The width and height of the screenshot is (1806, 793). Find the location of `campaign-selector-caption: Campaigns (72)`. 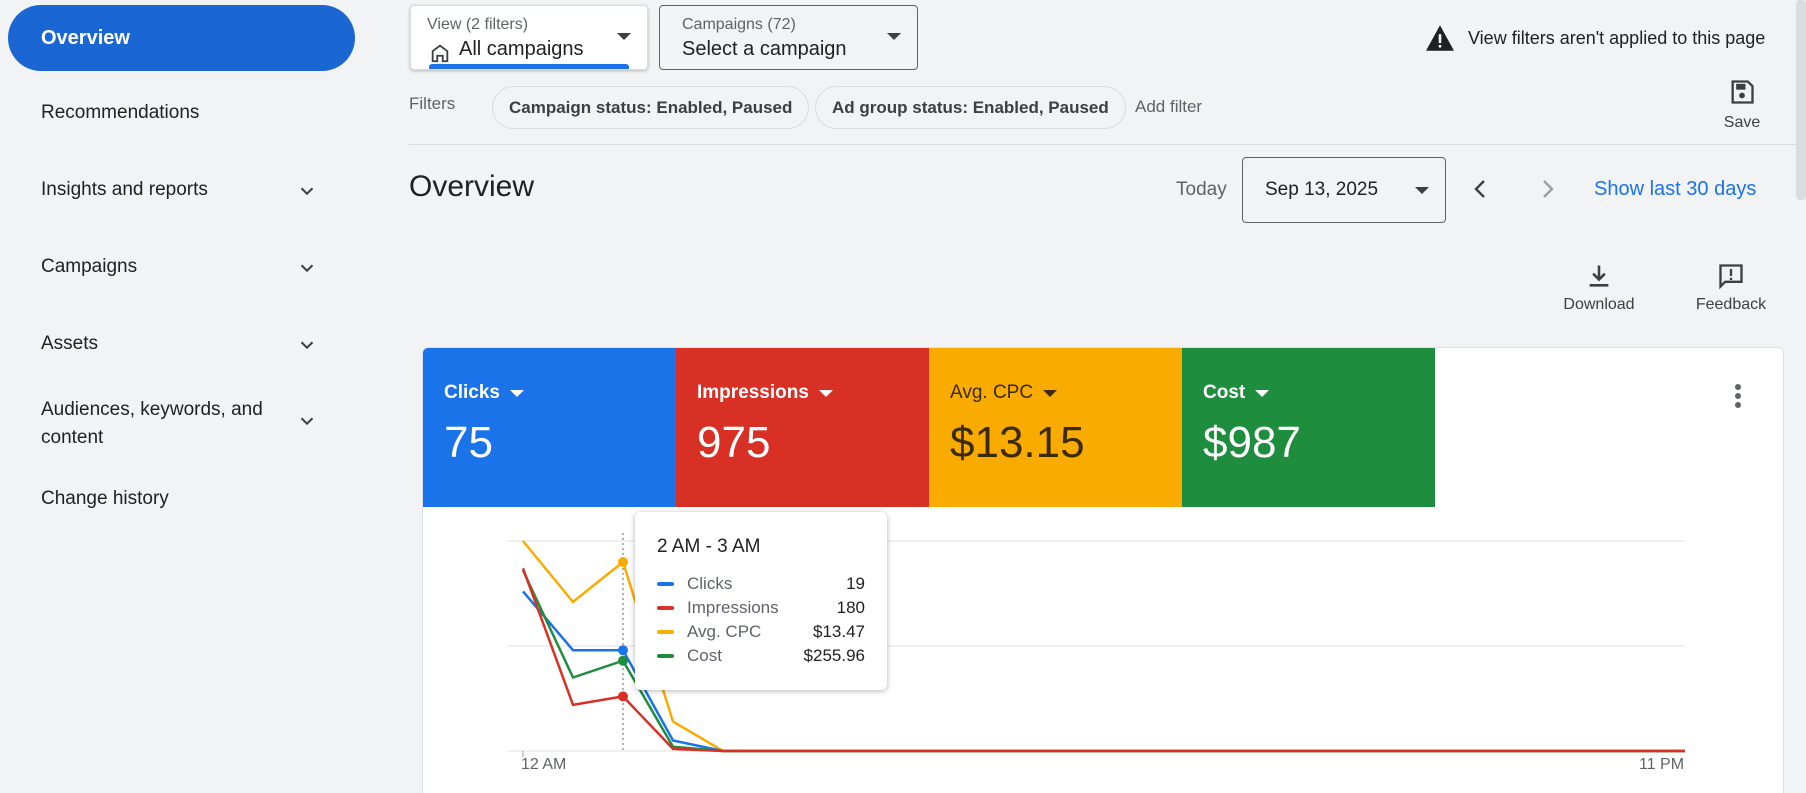

campaign-selector-caption: Campaigns (72) is located at coordinates (739, 24).